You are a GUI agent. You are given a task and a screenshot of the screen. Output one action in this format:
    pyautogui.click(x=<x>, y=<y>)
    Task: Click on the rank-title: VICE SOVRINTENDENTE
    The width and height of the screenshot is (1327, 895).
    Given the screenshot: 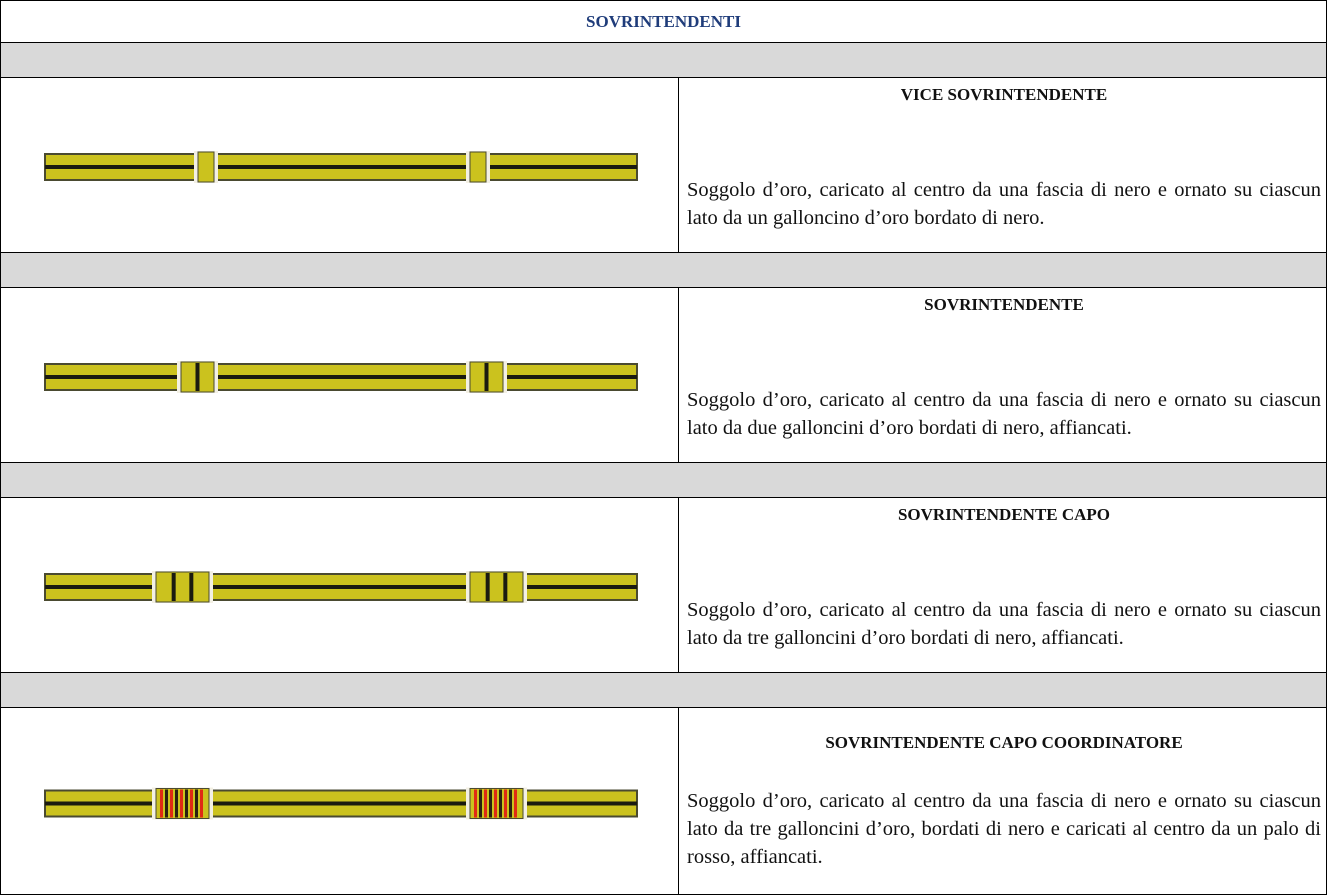 What is the action you would take?
    pyautogui.click(x=1004, y=94)
    